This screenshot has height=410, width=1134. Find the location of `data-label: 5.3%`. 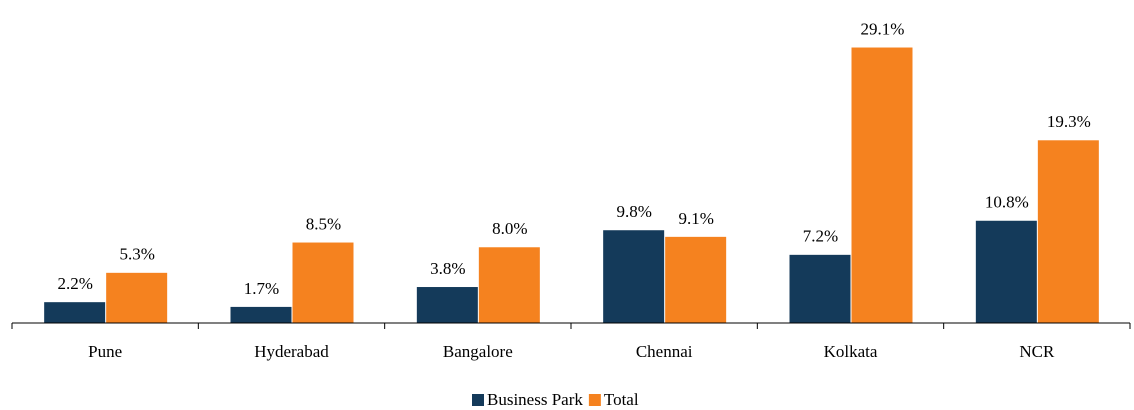

data-label: 5.3% is located at coordinates (136, 254).